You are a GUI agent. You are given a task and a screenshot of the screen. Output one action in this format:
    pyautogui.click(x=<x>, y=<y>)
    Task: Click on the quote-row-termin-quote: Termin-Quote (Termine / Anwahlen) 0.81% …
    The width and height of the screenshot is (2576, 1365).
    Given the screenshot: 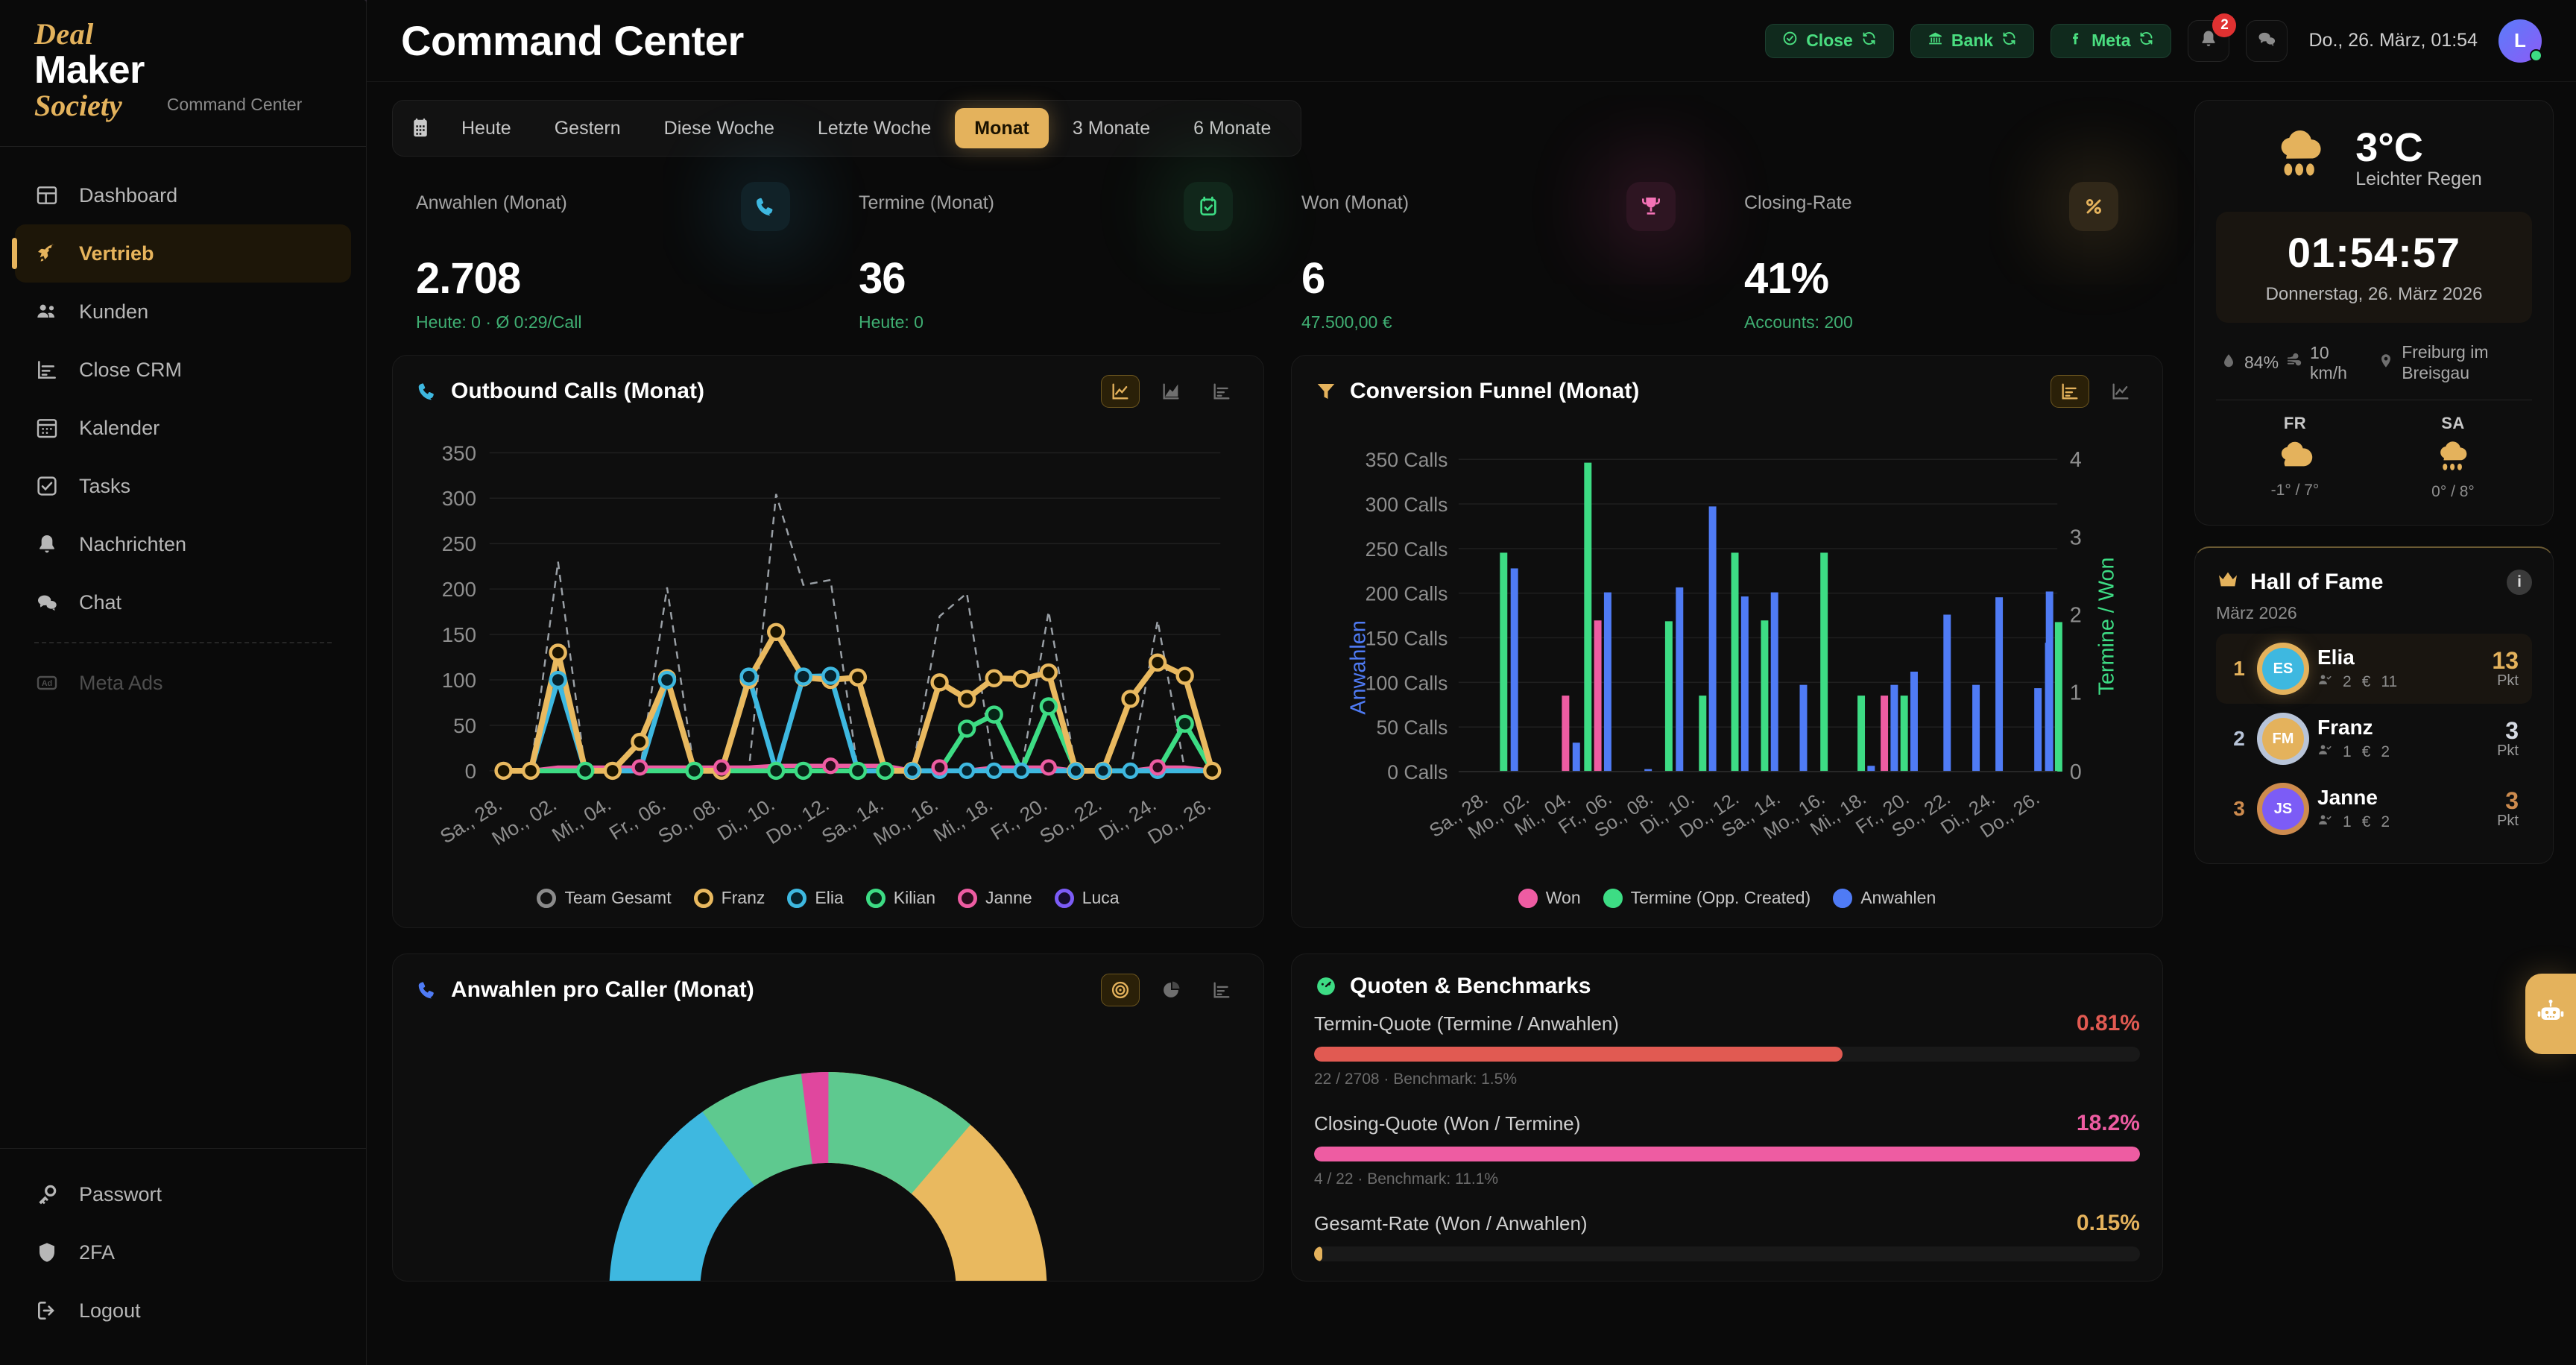 What is the action you would take?
    pyautogui.click(x=1727, y=1049)
    